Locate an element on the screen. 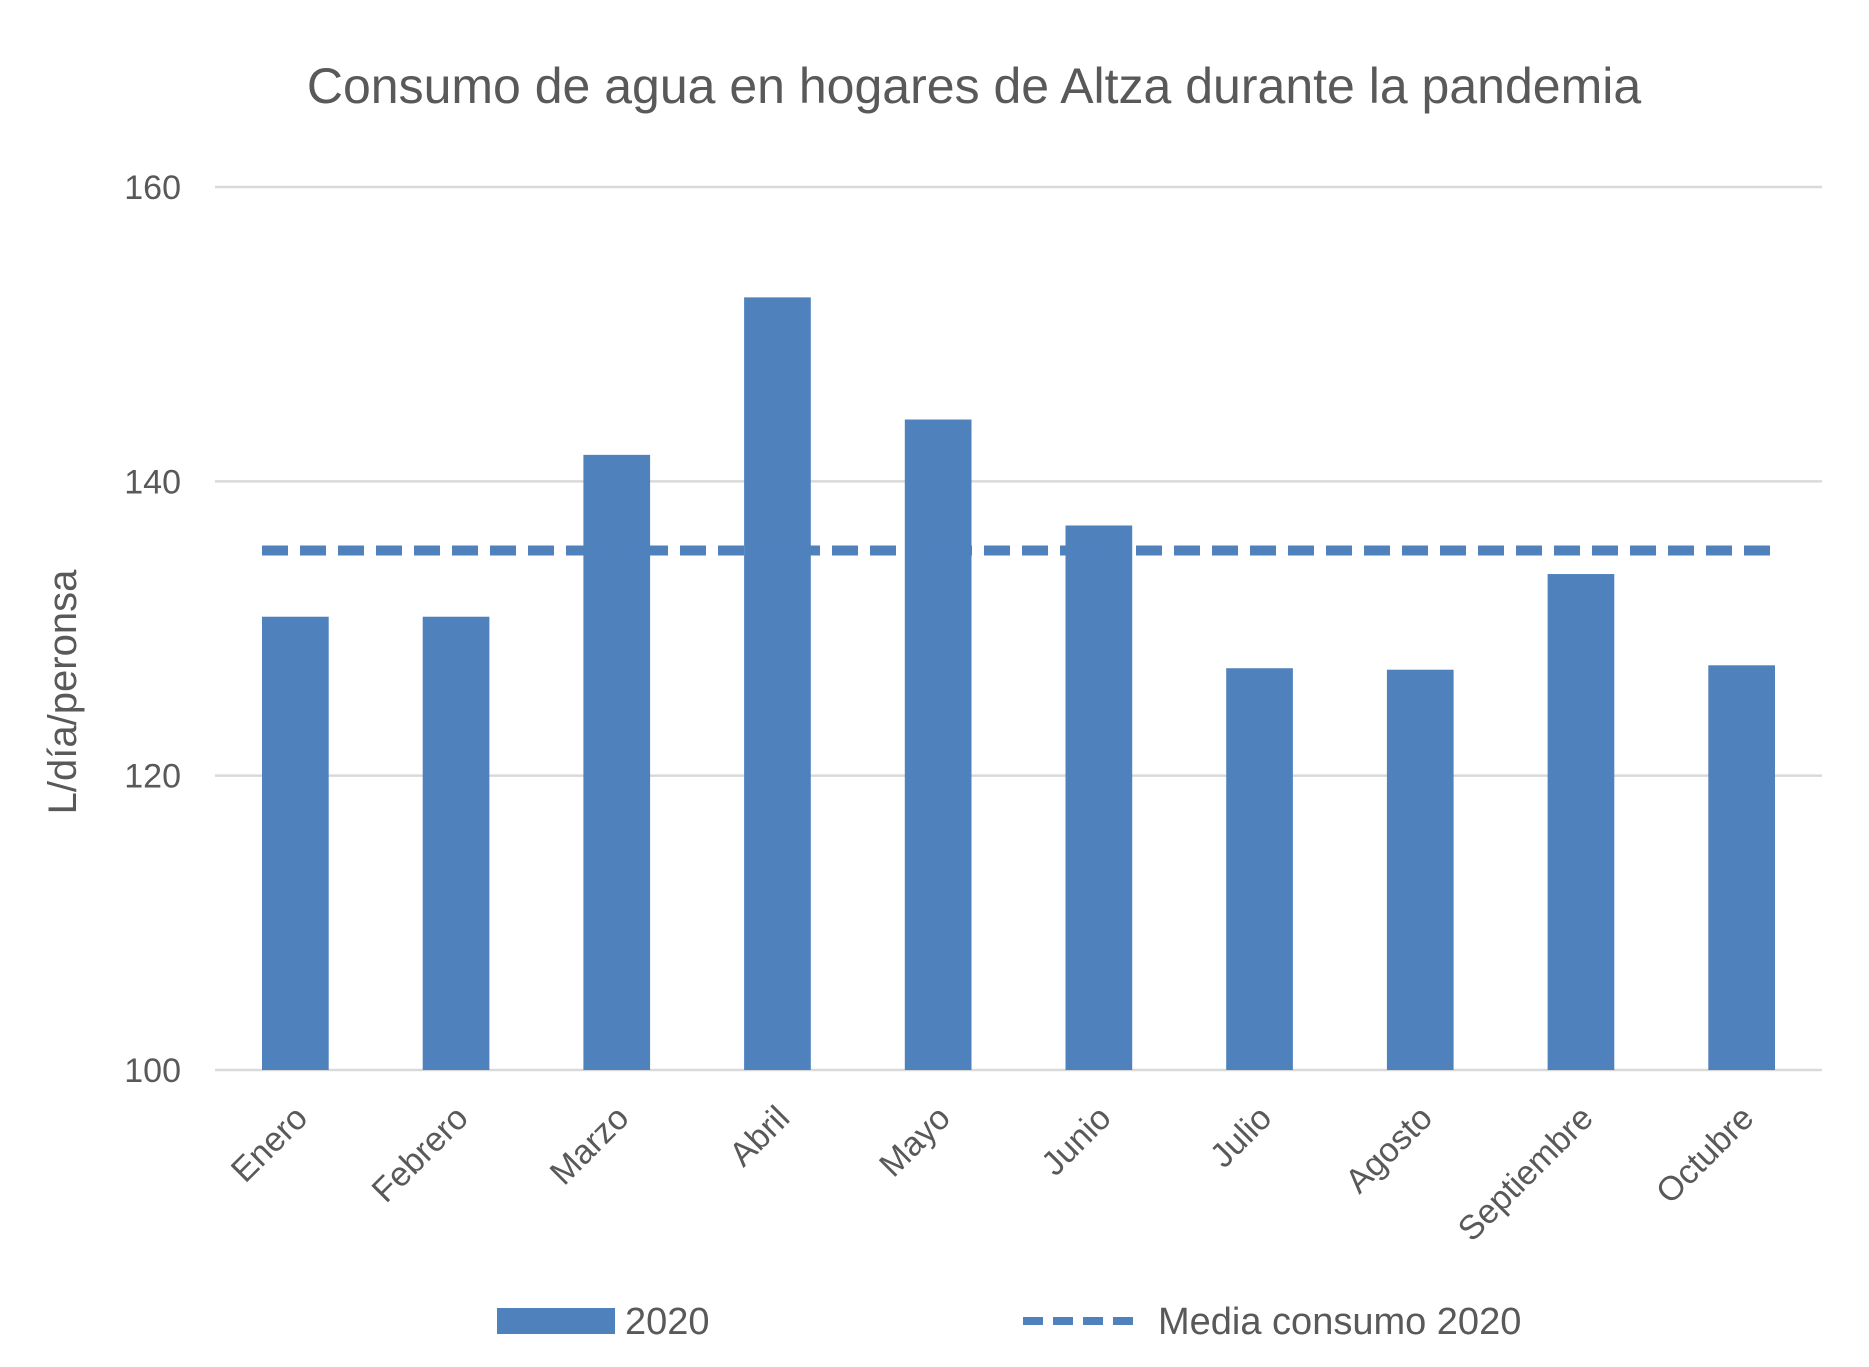  x-tick-label: Septiembre is located at coordinates (1526, 1174).